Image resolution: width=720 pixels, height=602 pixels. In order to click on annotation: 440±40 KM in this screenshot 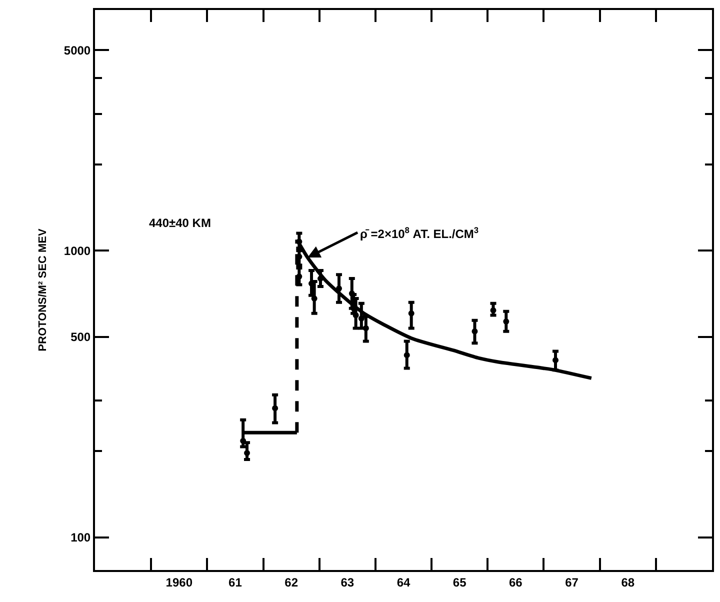, I will do `click(180, 223)`.